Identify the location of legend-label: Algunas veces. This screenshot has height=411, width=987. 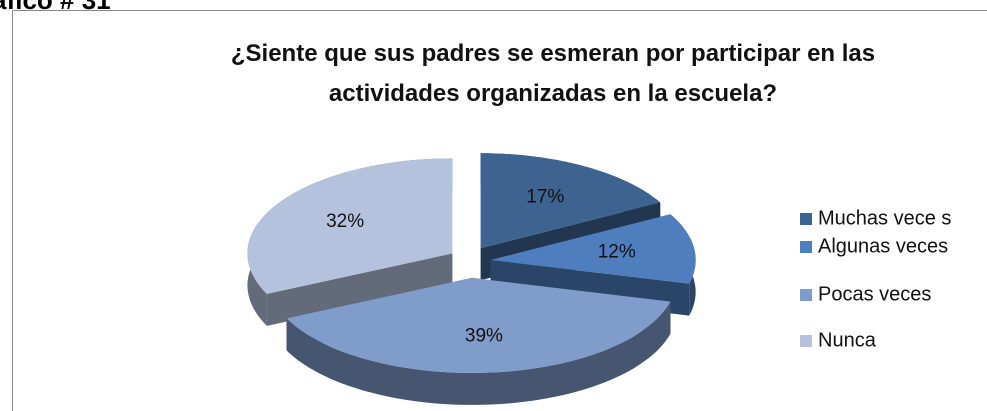
(883, 246).